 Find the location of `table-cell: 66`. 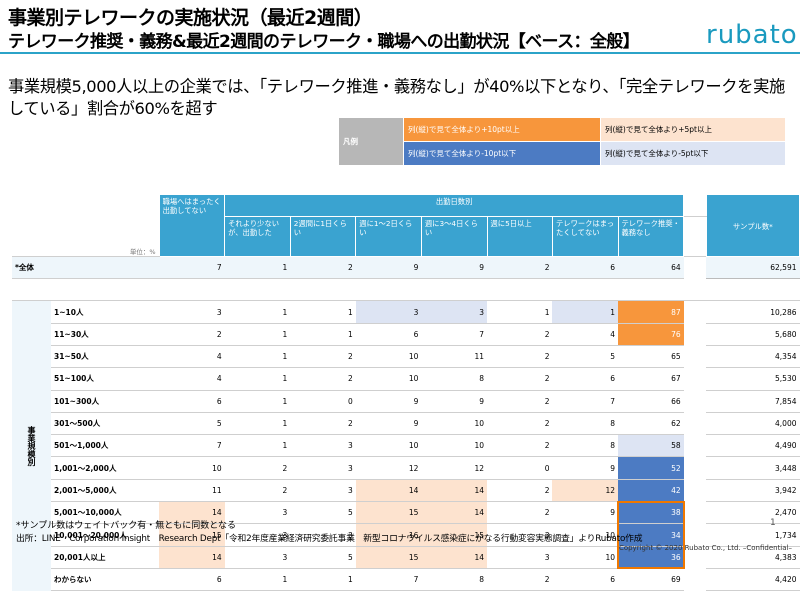

table-cell: 66 is located at coordinates (651, 401).